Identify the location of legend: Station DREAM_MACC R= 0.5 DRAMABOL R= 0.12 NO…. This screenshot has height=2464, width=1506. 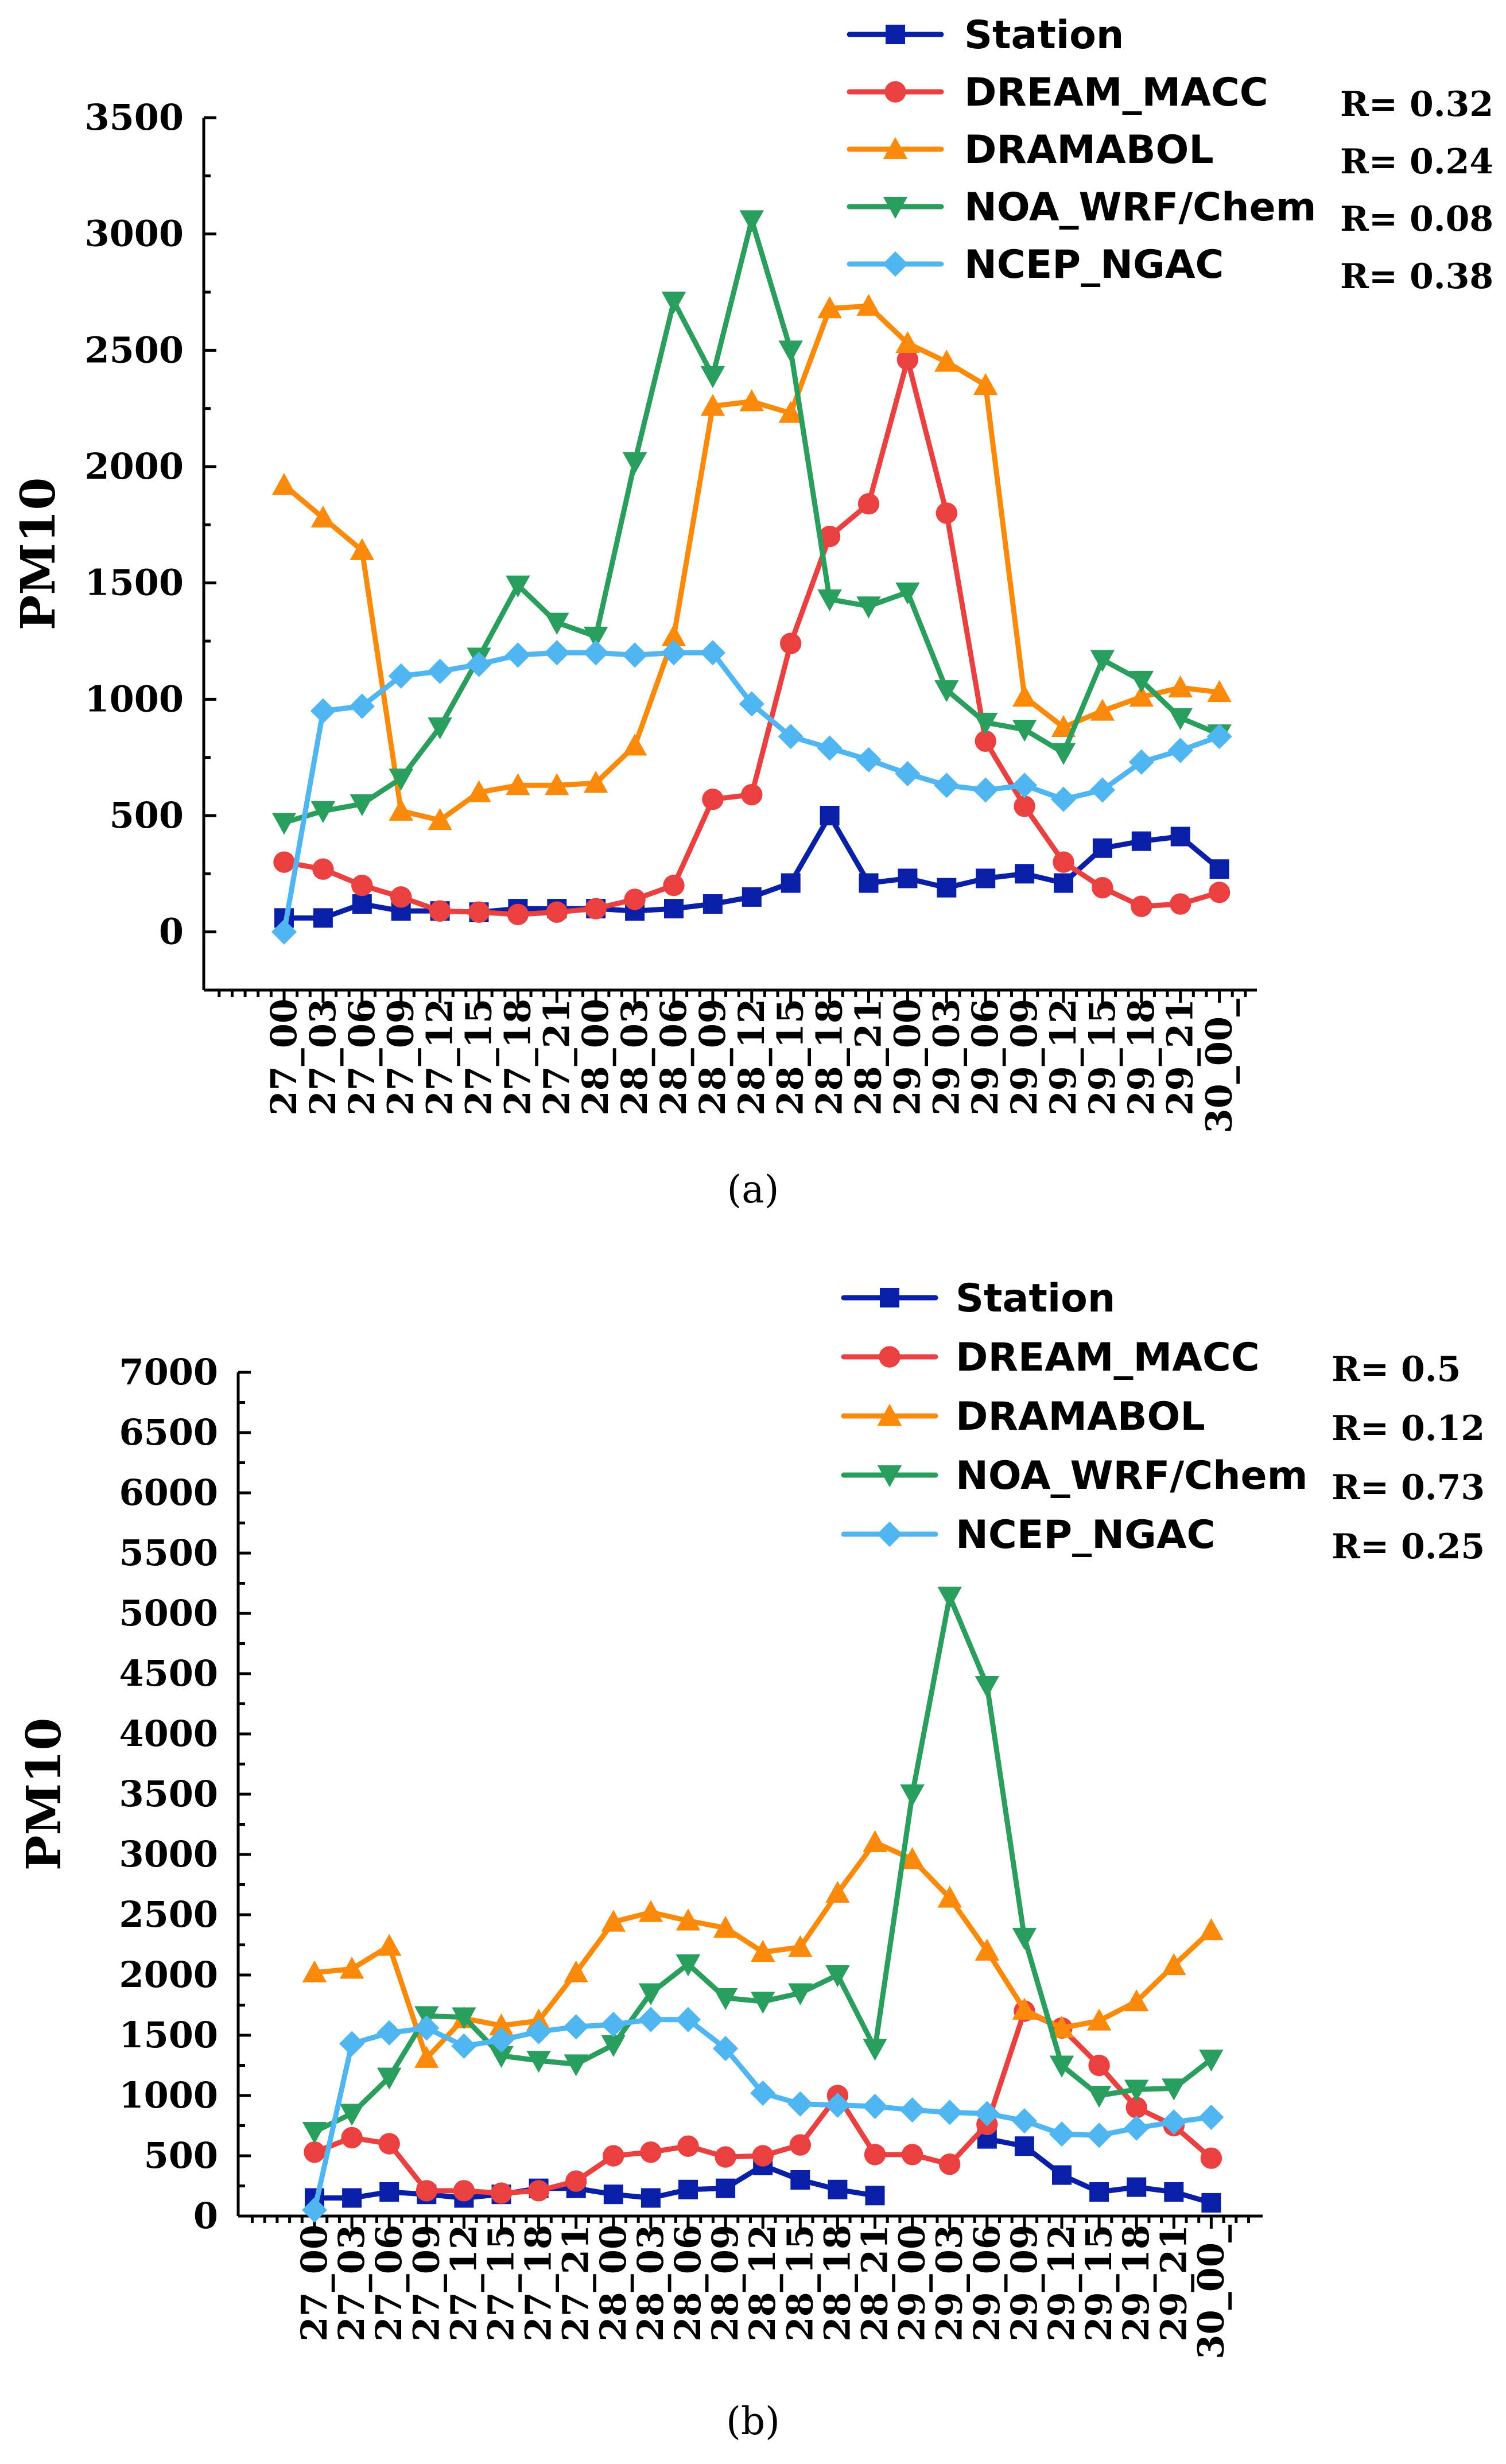
(1163, 1422).